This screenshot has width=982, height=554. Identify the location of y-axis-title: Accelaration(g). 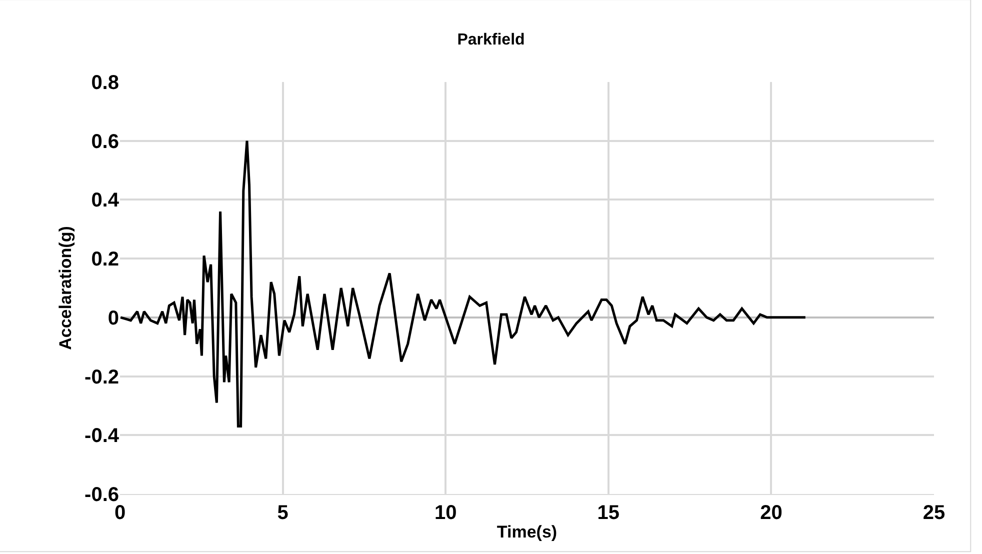
(66, 288).